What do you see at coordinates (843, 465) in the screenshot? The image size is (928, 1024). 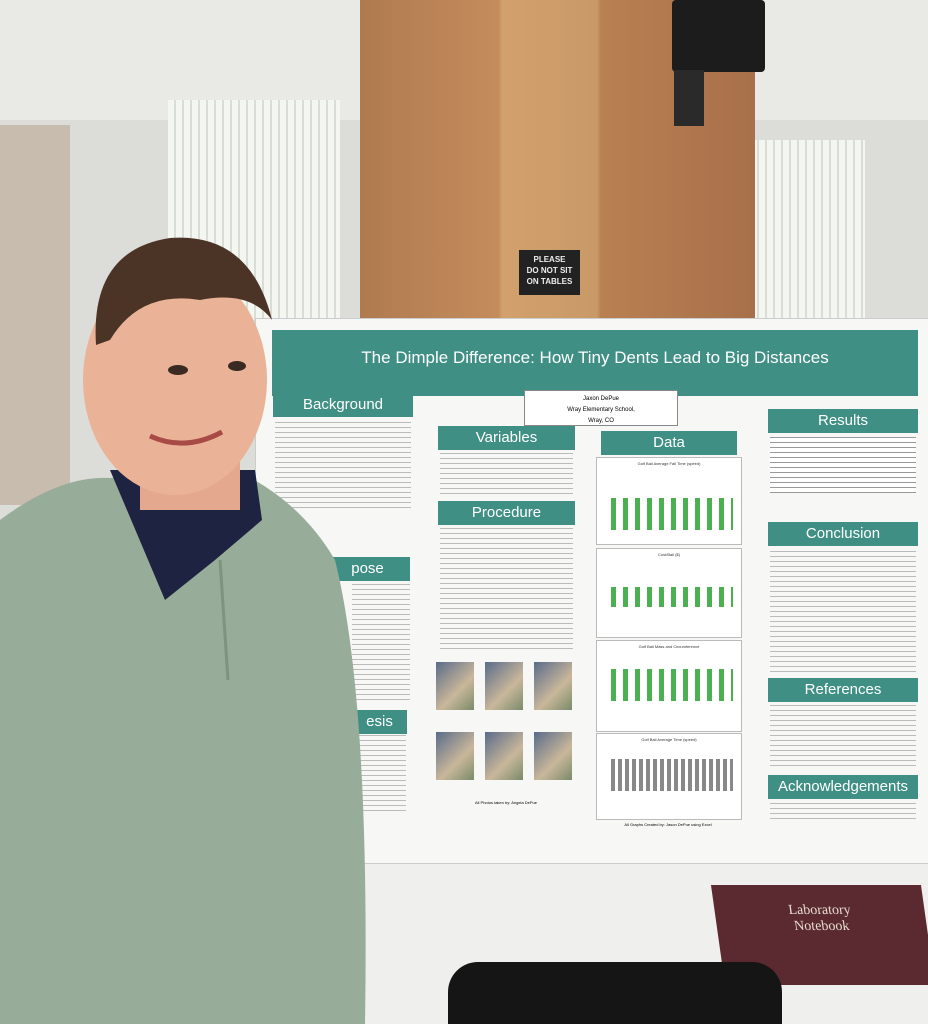 I see `results-table` at bounding box center [843, 465].